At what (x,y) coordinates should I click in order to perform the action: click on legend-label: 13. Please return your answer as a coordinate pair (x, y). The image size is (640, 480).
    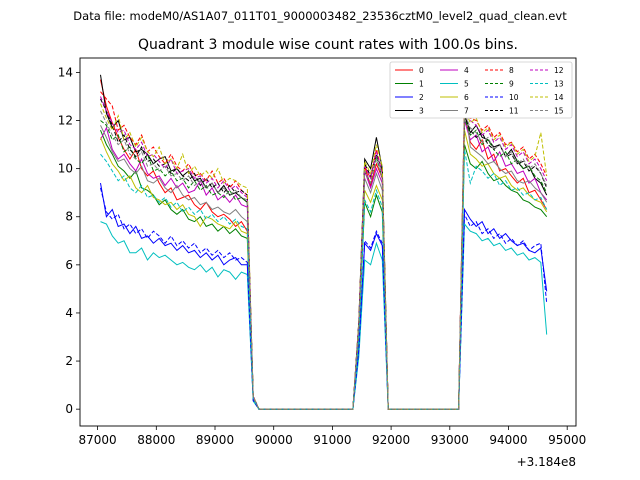
    Looking at the image, I should click on (559, 84).